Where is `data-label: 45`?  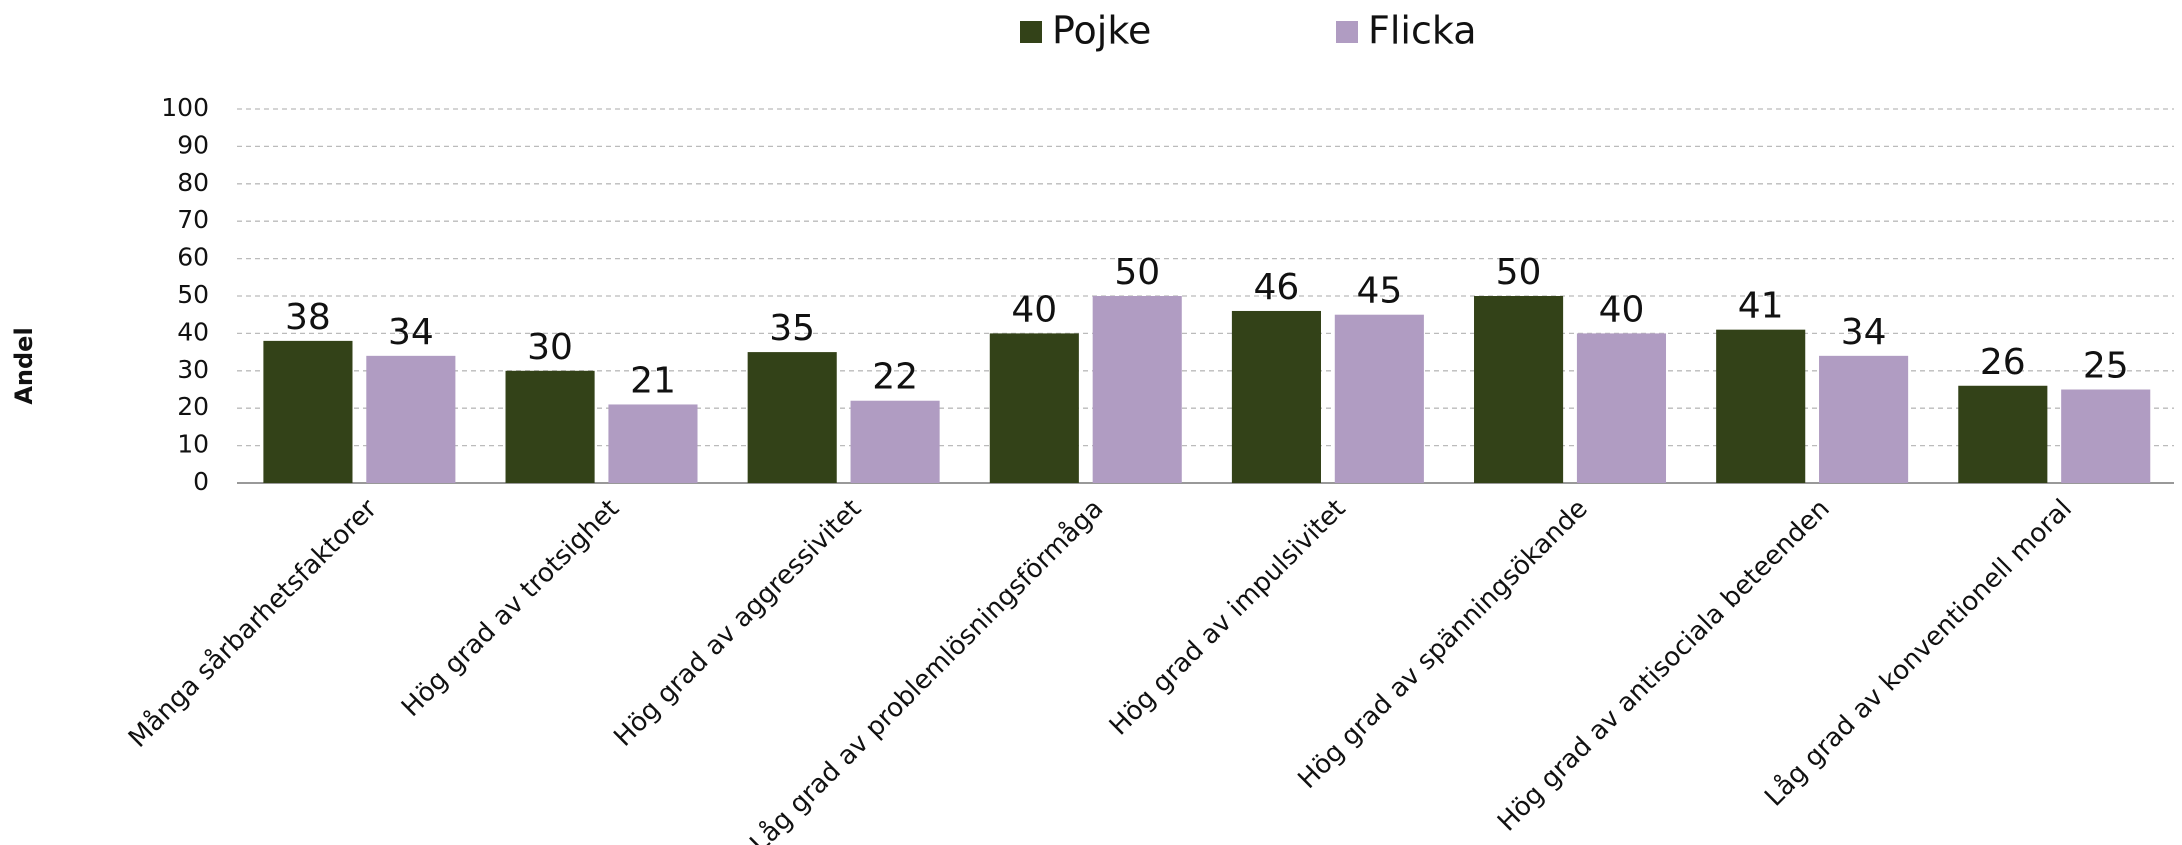
data-label: 45 is located at coordinates (1379, 291).